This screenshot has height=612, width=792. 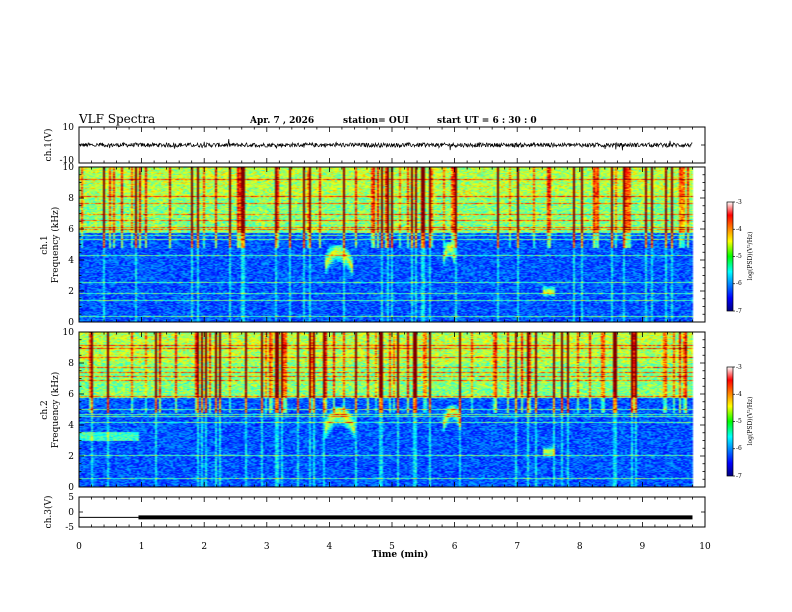 I want to click on ch2-colorbar-tick-label: -6, so click(x=739, y=448).